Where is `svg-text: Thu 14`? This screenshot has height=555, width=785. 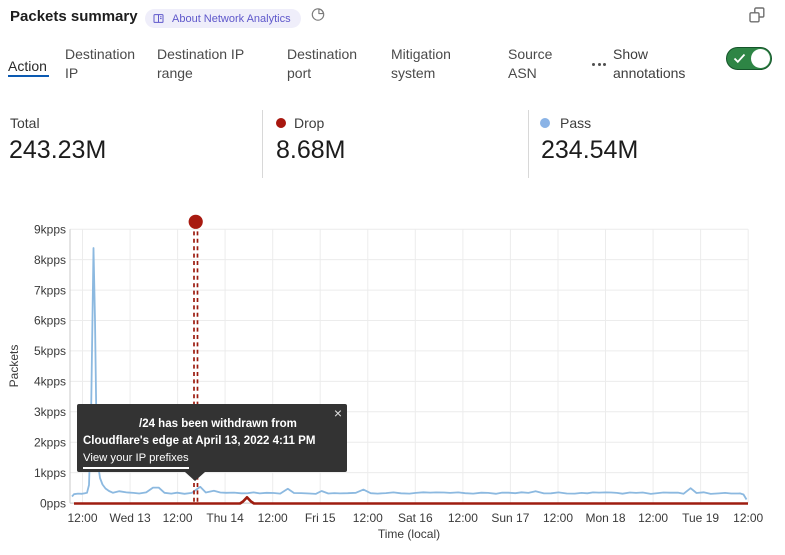 svg-text: Thu 14 is located at coordinates (225, 518).